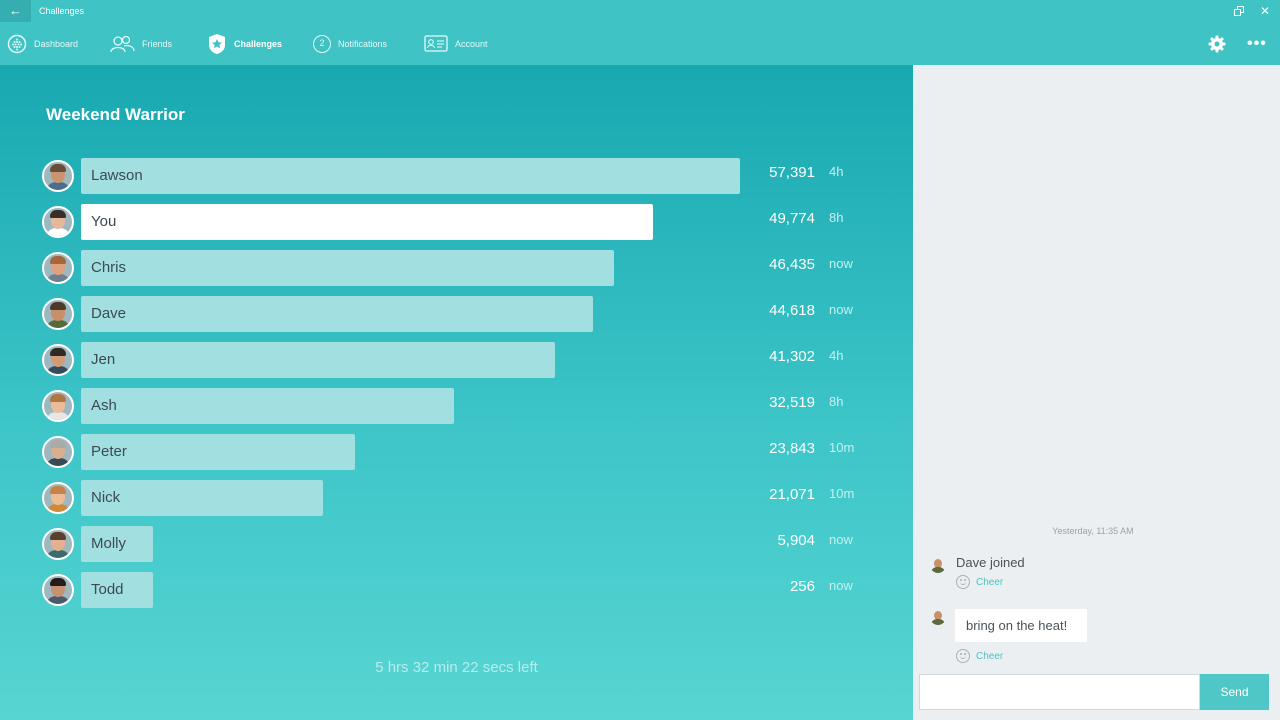  I want to click on step-count: 57,391, so click(792, 172).